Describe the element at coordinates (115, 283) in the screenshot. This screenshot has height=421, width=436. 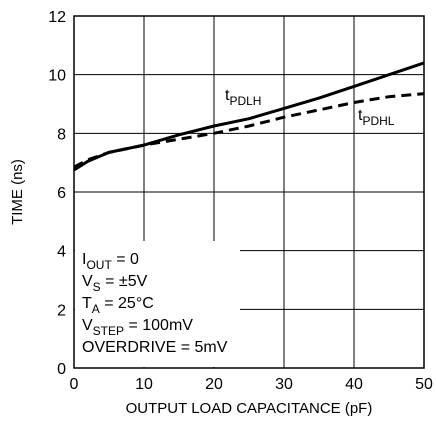
I see `condition-line: VS = ±5V` at that location.